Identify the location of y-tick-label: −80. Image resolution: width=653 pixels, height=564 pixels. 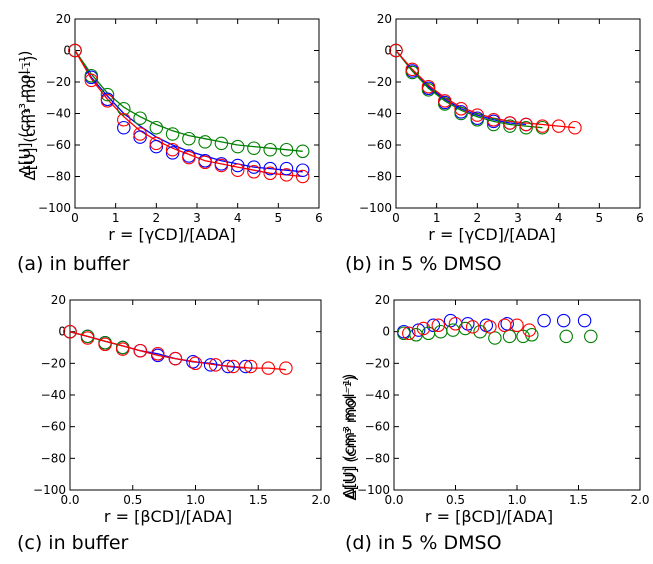
(377, 458).